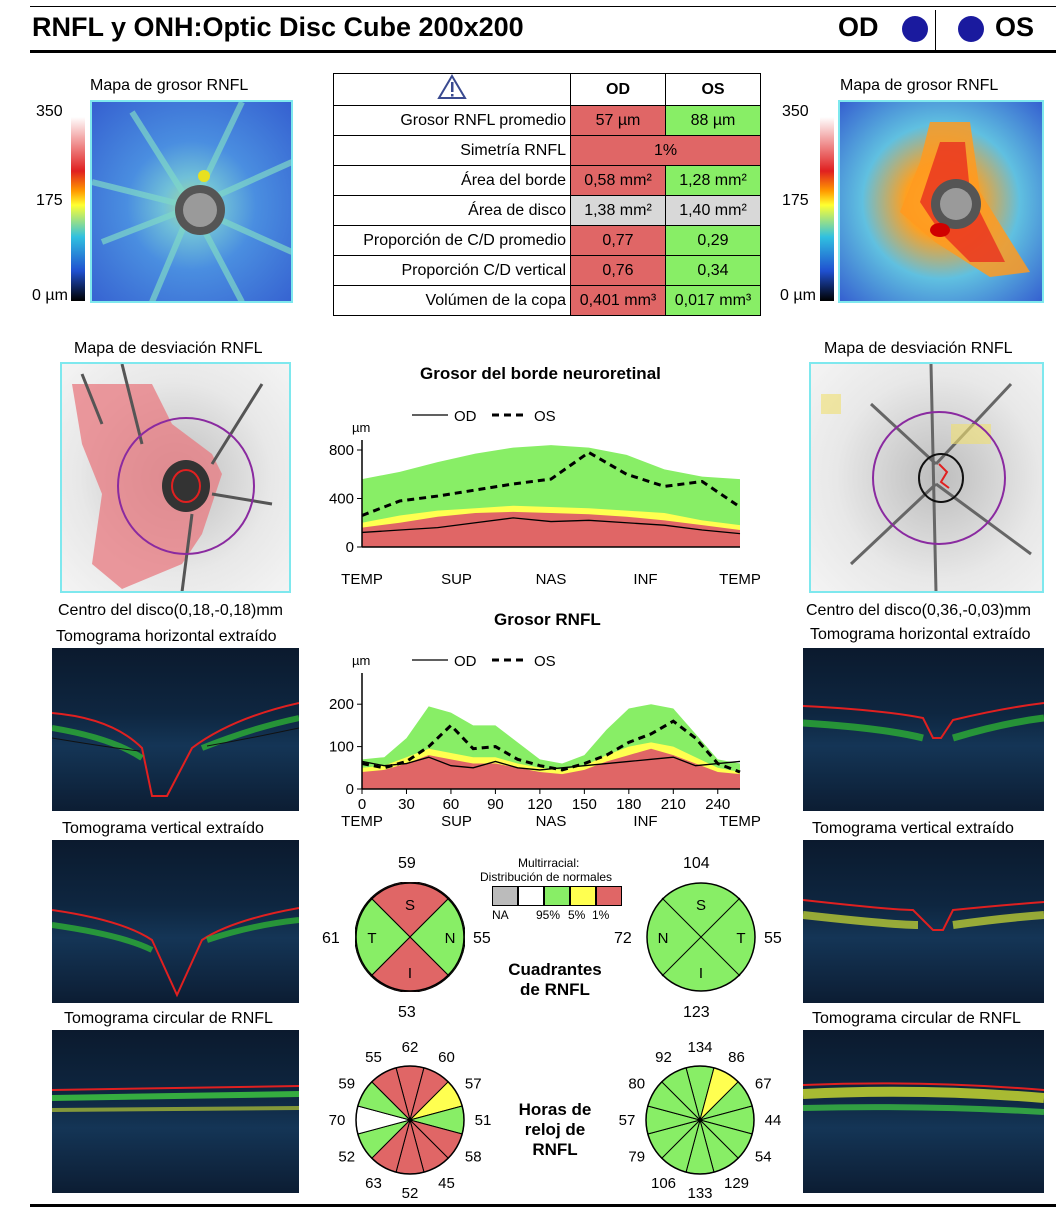 This screenshot has width=1056, height=1210. What do you see at coordinates (373, 1183) in the screenshot?
I see `clock-value: 63` at bounding box center [373, 1183].